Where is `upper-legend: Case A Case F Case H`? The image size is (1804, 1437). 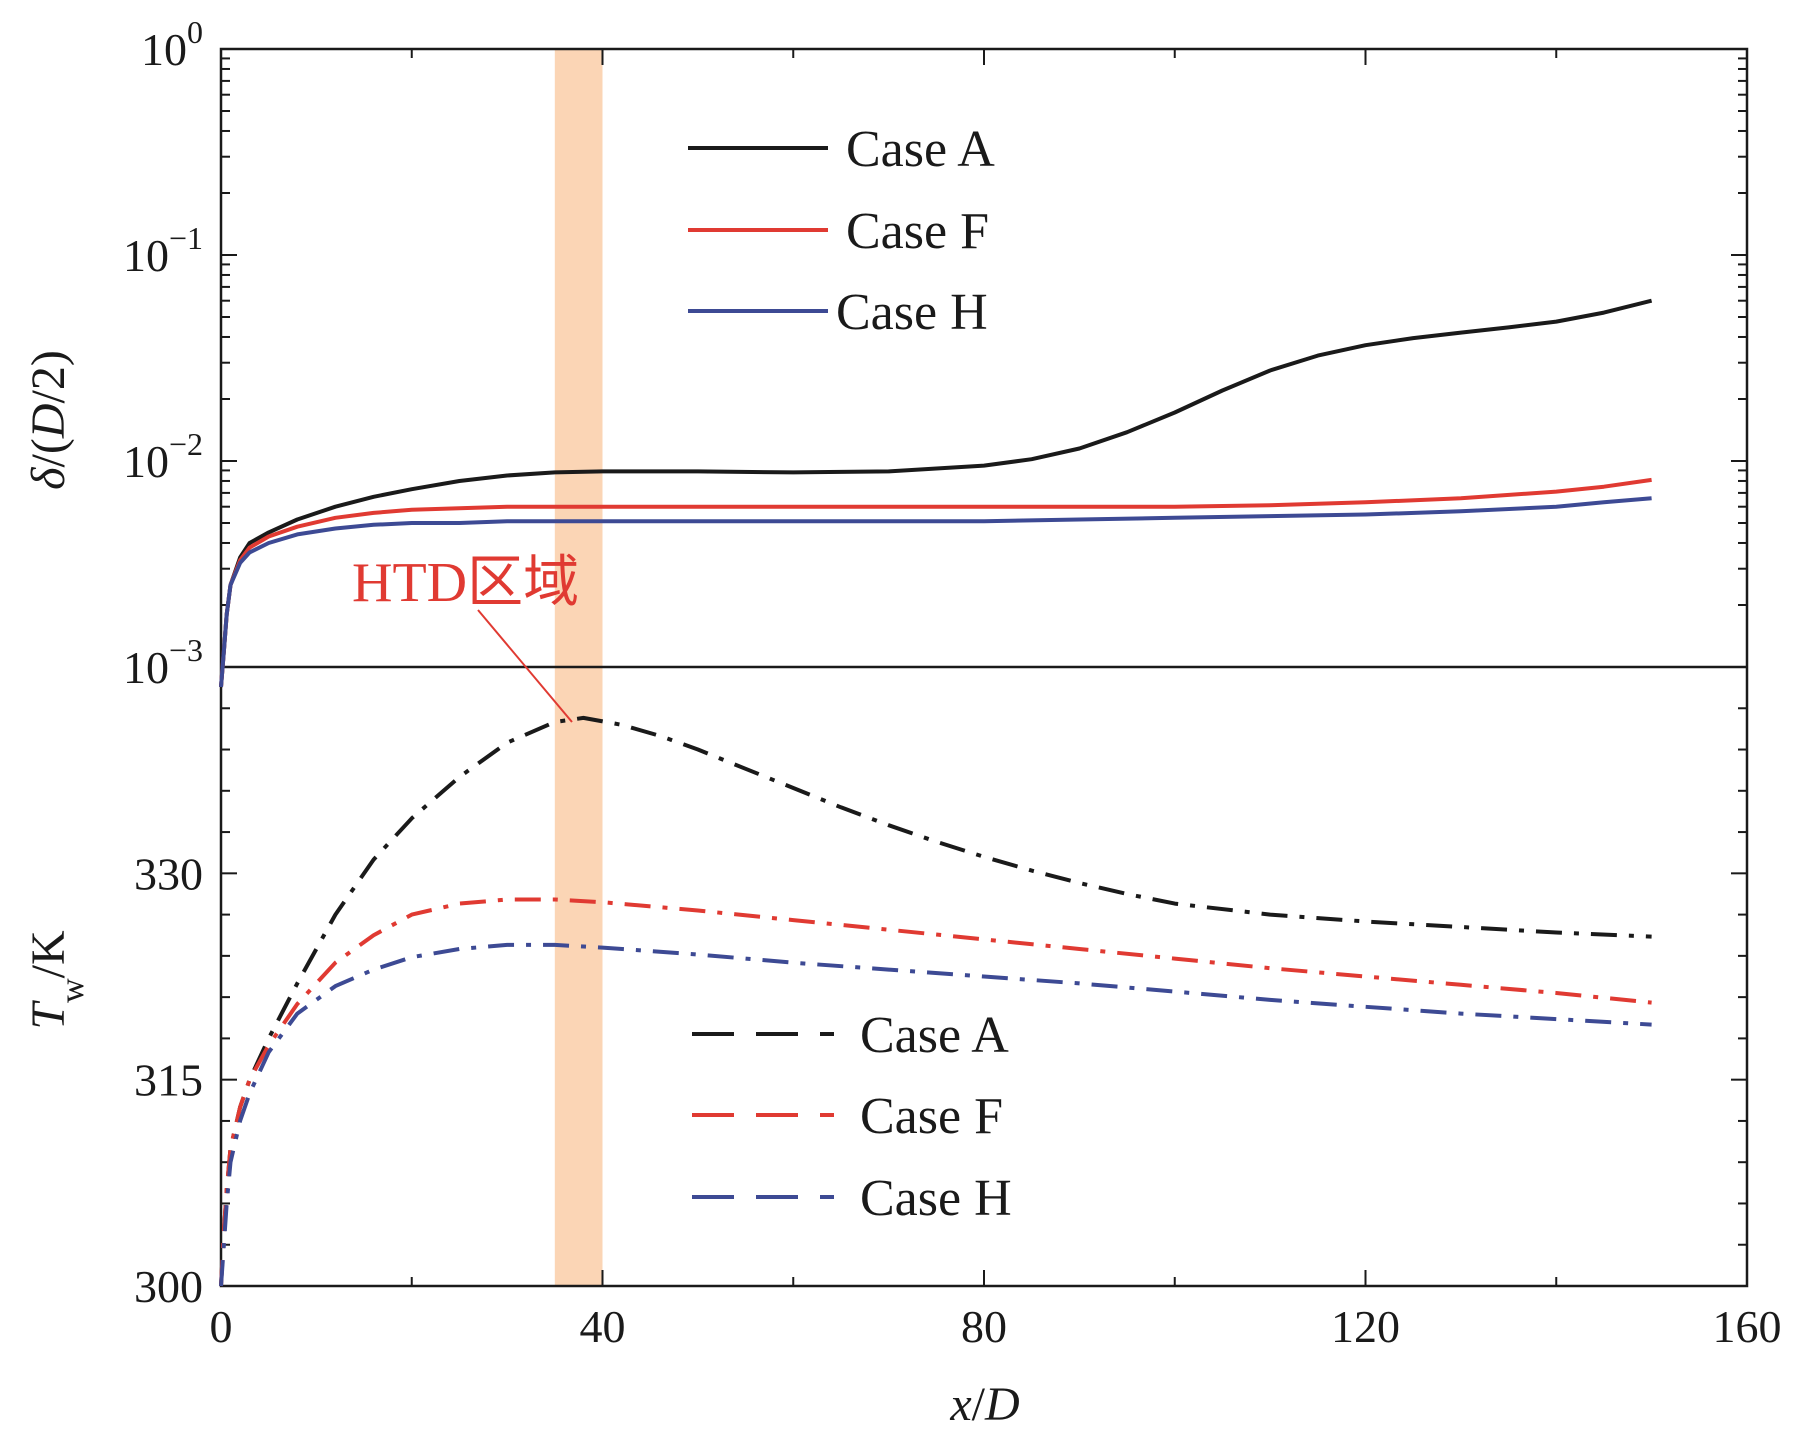
upper-legend: Case A Case F Case H is located at coordinates (841, 231).